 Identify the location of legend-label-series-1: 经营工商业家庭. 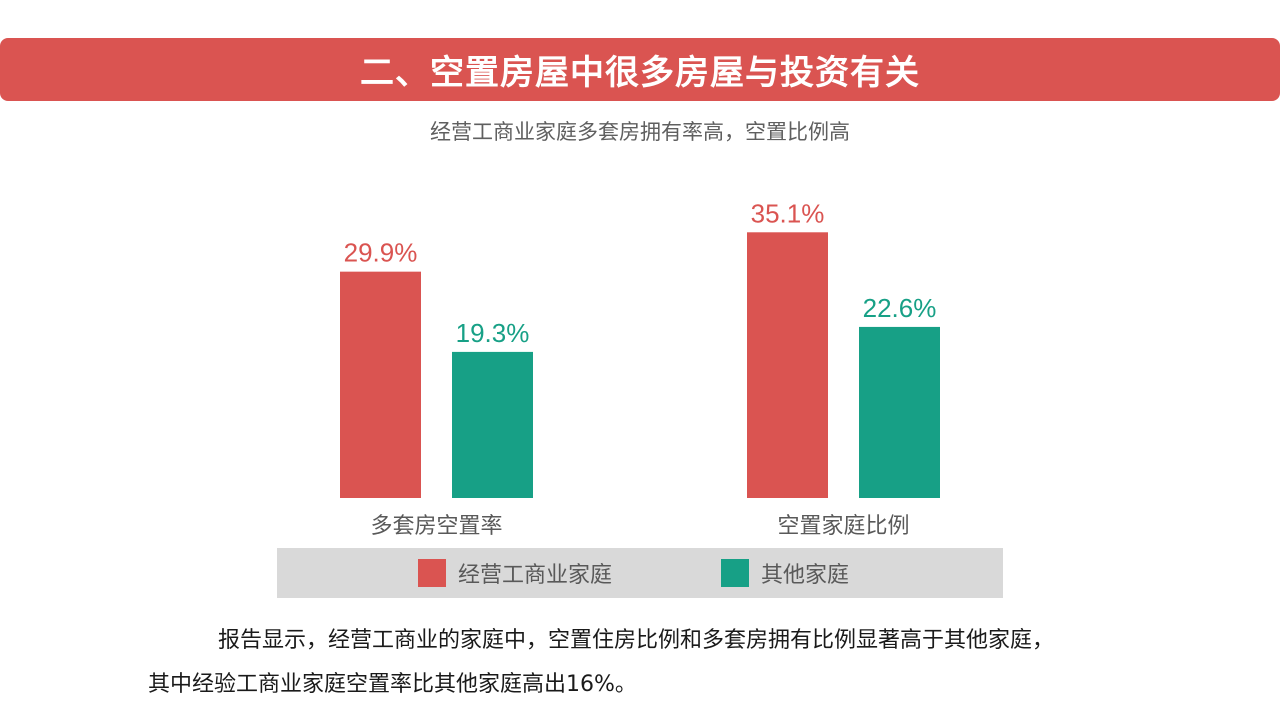
(535, 575).